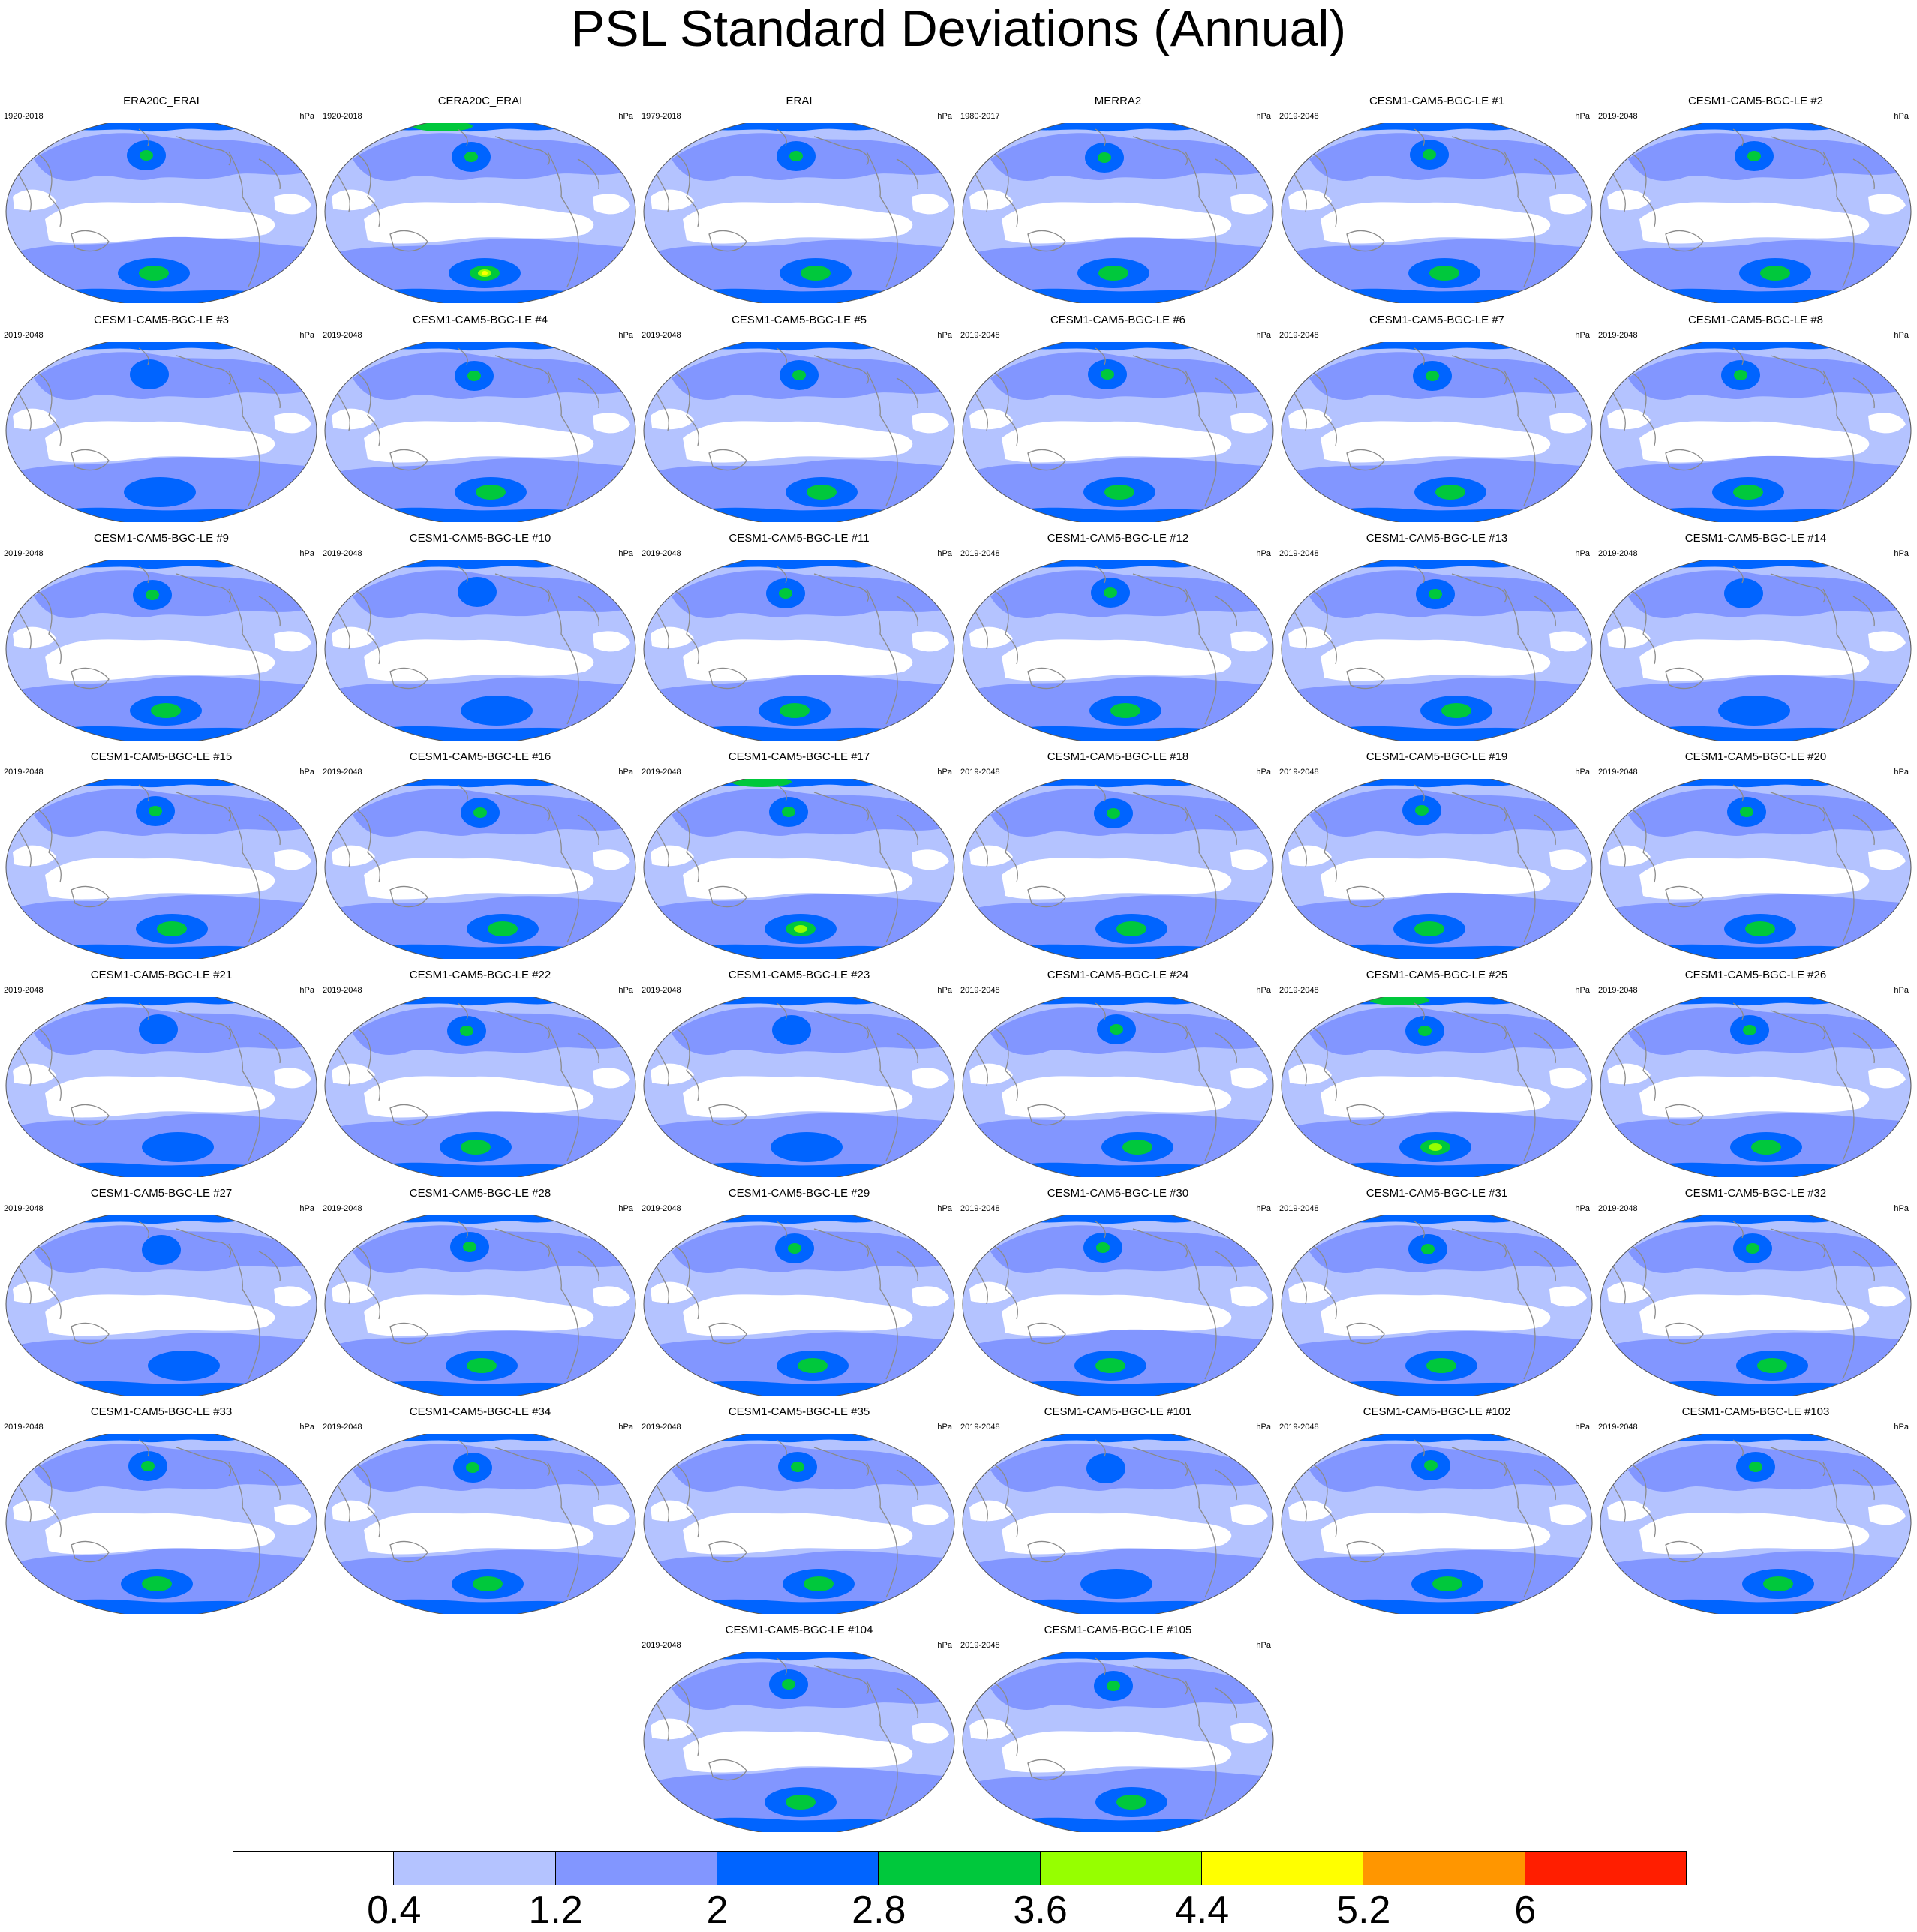 The width and height of the screenshot is (1917, 1932). Describe the element at coordinates (1436, 419) in the screenshot. I see `map-panel: CESM1-CAM5-BGC-LE #7 2019-2048 hPa` at that location.